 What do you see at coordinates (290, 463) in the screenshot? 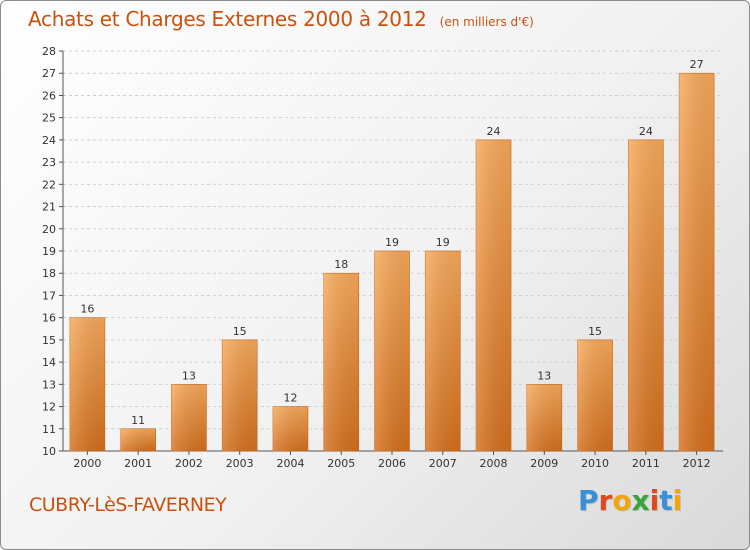
I see `x-tick-label: 2004` at bounding box center [290, 463].